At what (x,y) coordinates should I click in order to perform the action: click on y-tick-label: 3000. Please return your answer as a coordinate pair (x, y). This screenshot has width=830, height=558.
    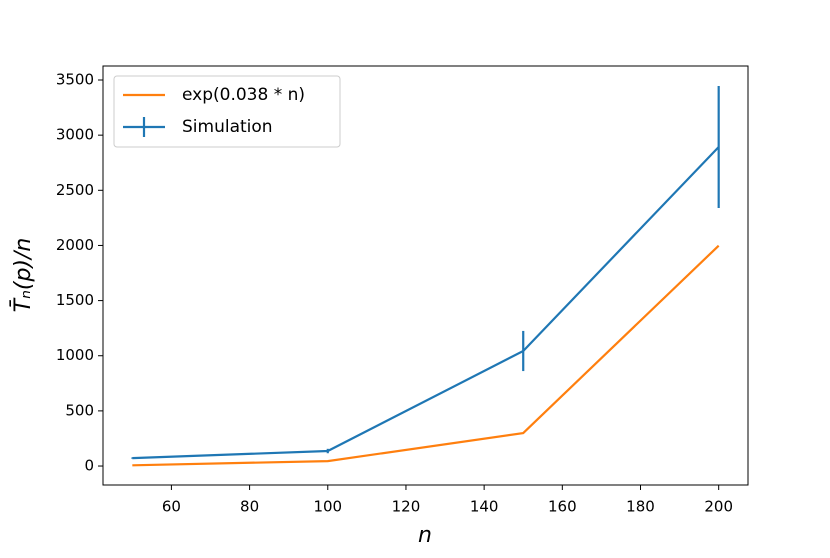
    Looking at the image, I should click on (75, 135).